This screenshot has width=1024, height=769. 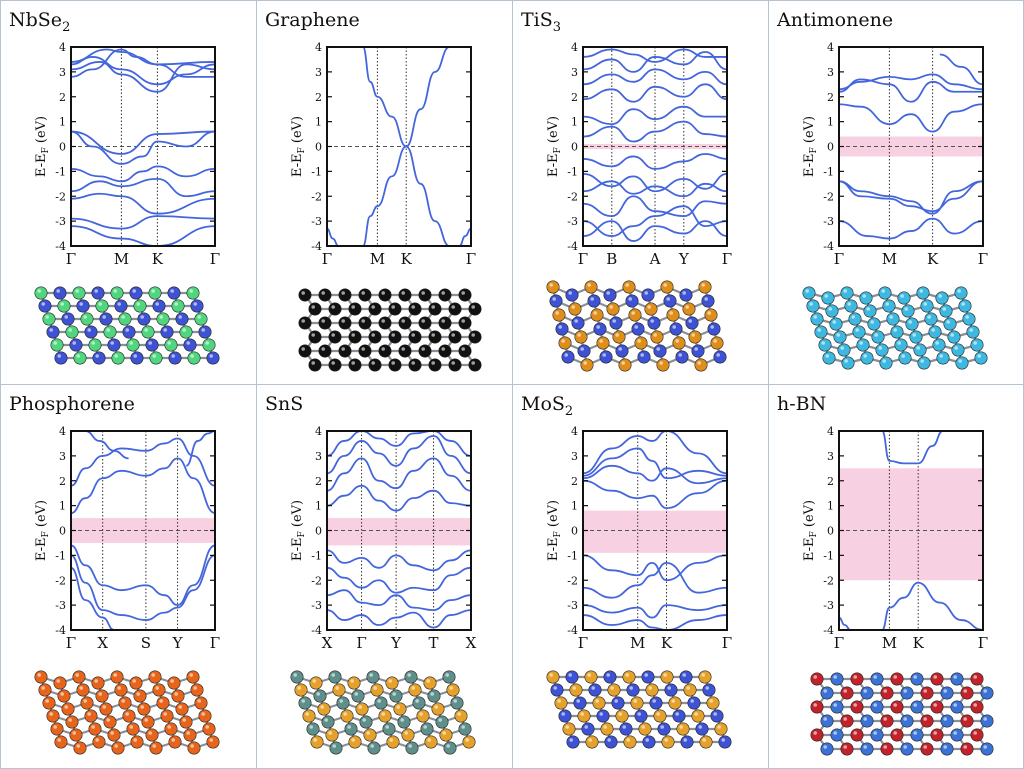 What do you see at coordinates (316, 171) in the screenshot?
I see `y-tick-label: -1` at bounding box center [316, 171].